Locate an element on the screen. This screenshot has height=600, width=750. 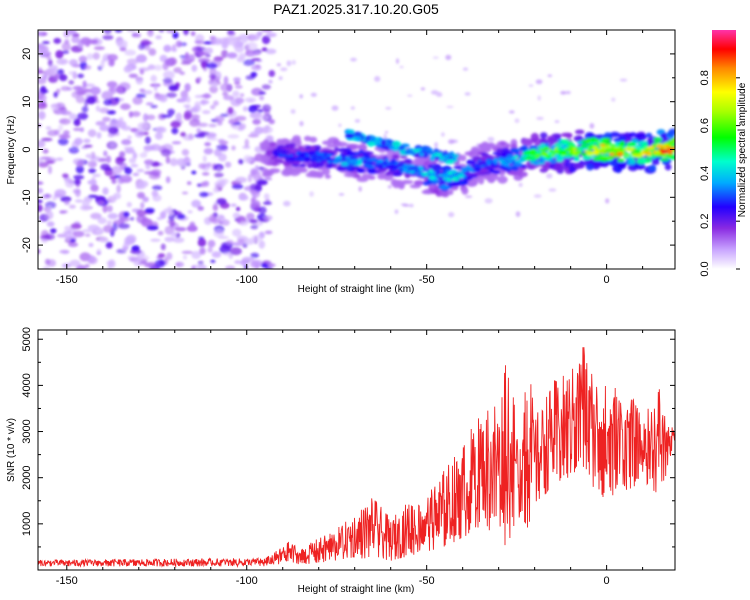
x-tick-label: -50 is located at coordinates (427, 581).